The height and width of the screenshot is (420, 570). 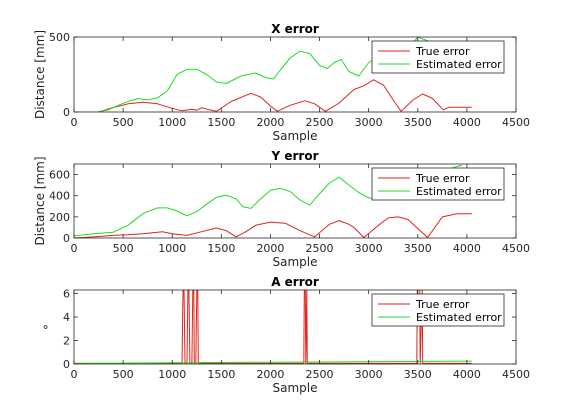 What do you see at coordinates (294, 156) in the screenshot?
I see `chart-title: Y error` at bounding box center [294, 156].